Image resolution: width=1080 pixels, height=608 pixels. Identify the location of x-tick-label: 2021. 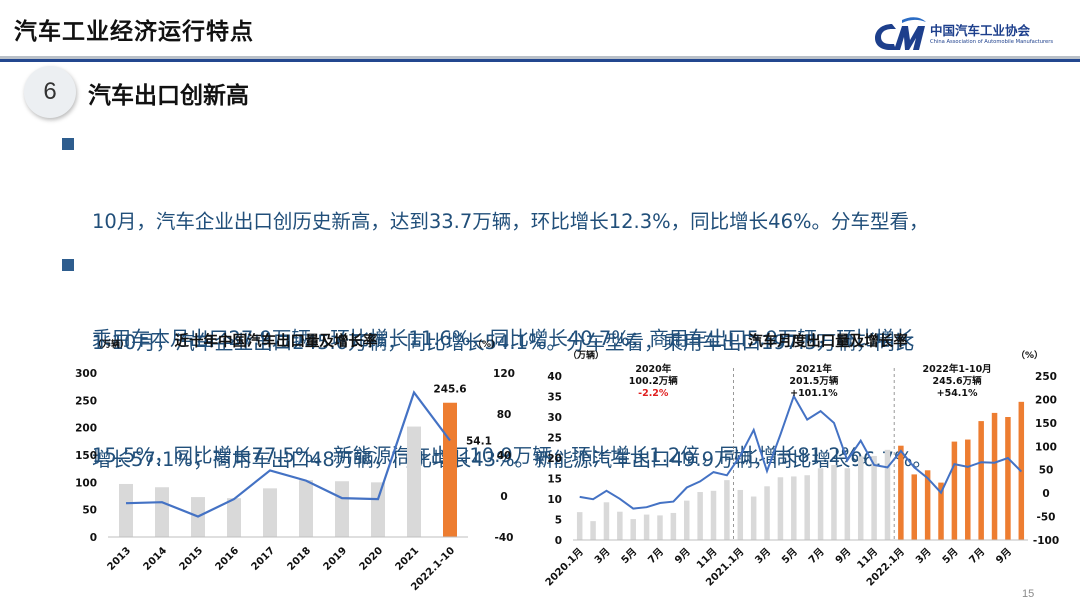
(407, 558).